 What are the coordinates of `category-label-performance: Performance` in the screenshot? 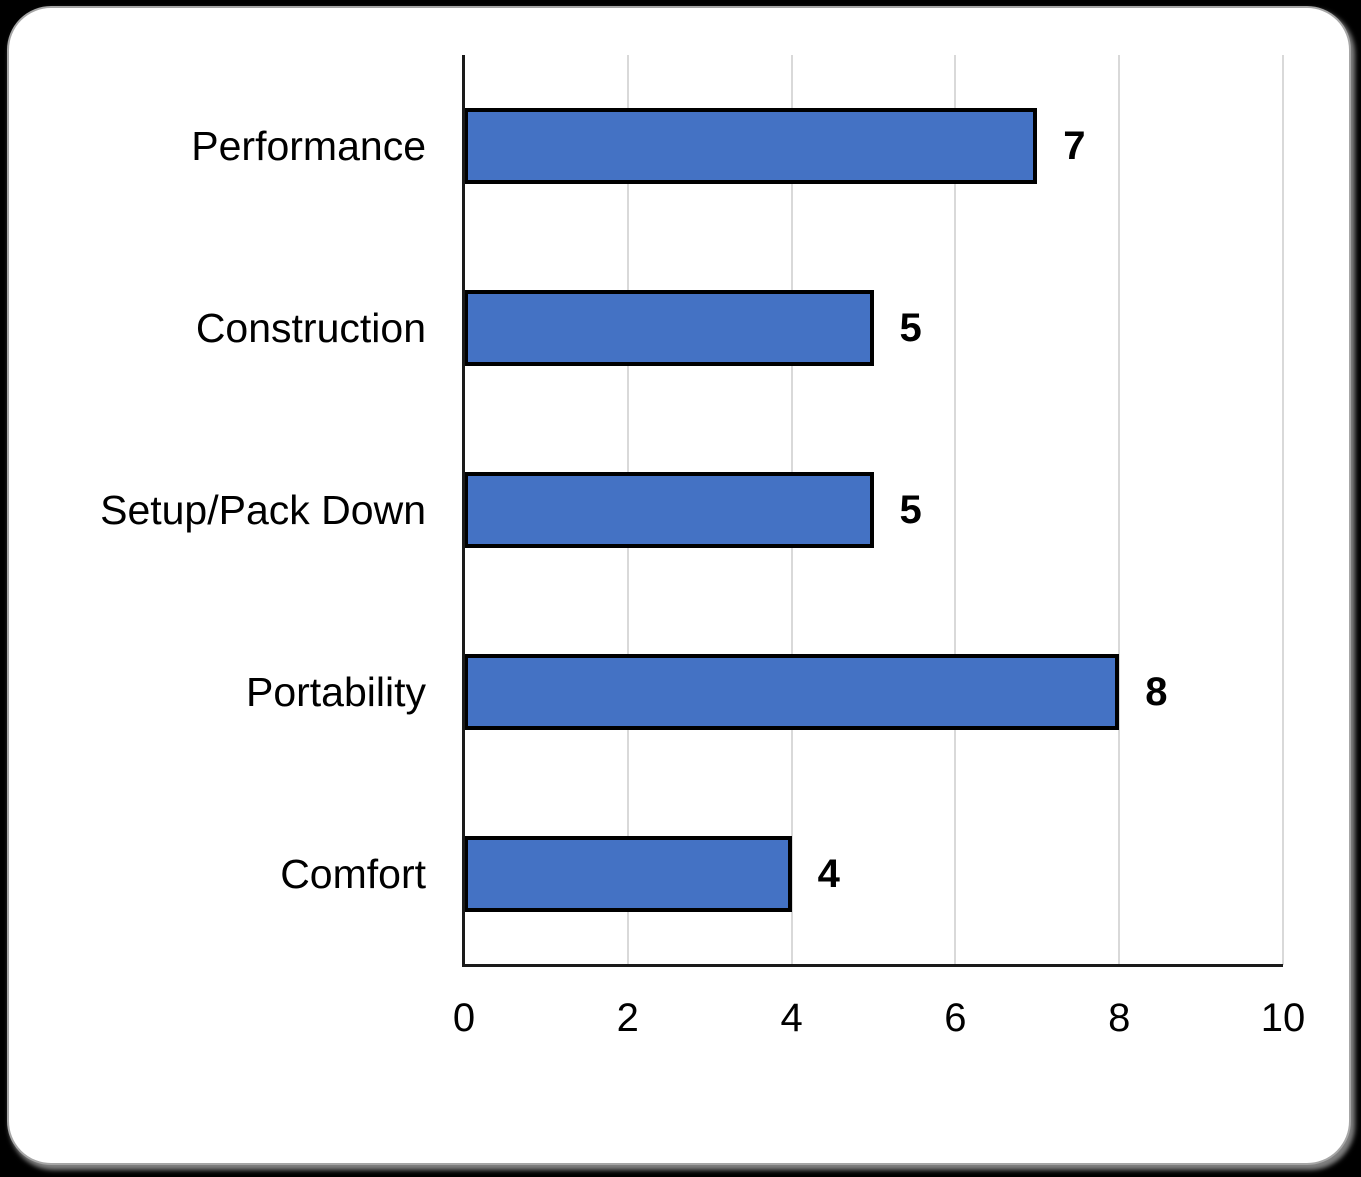 It's located at (308, 145).